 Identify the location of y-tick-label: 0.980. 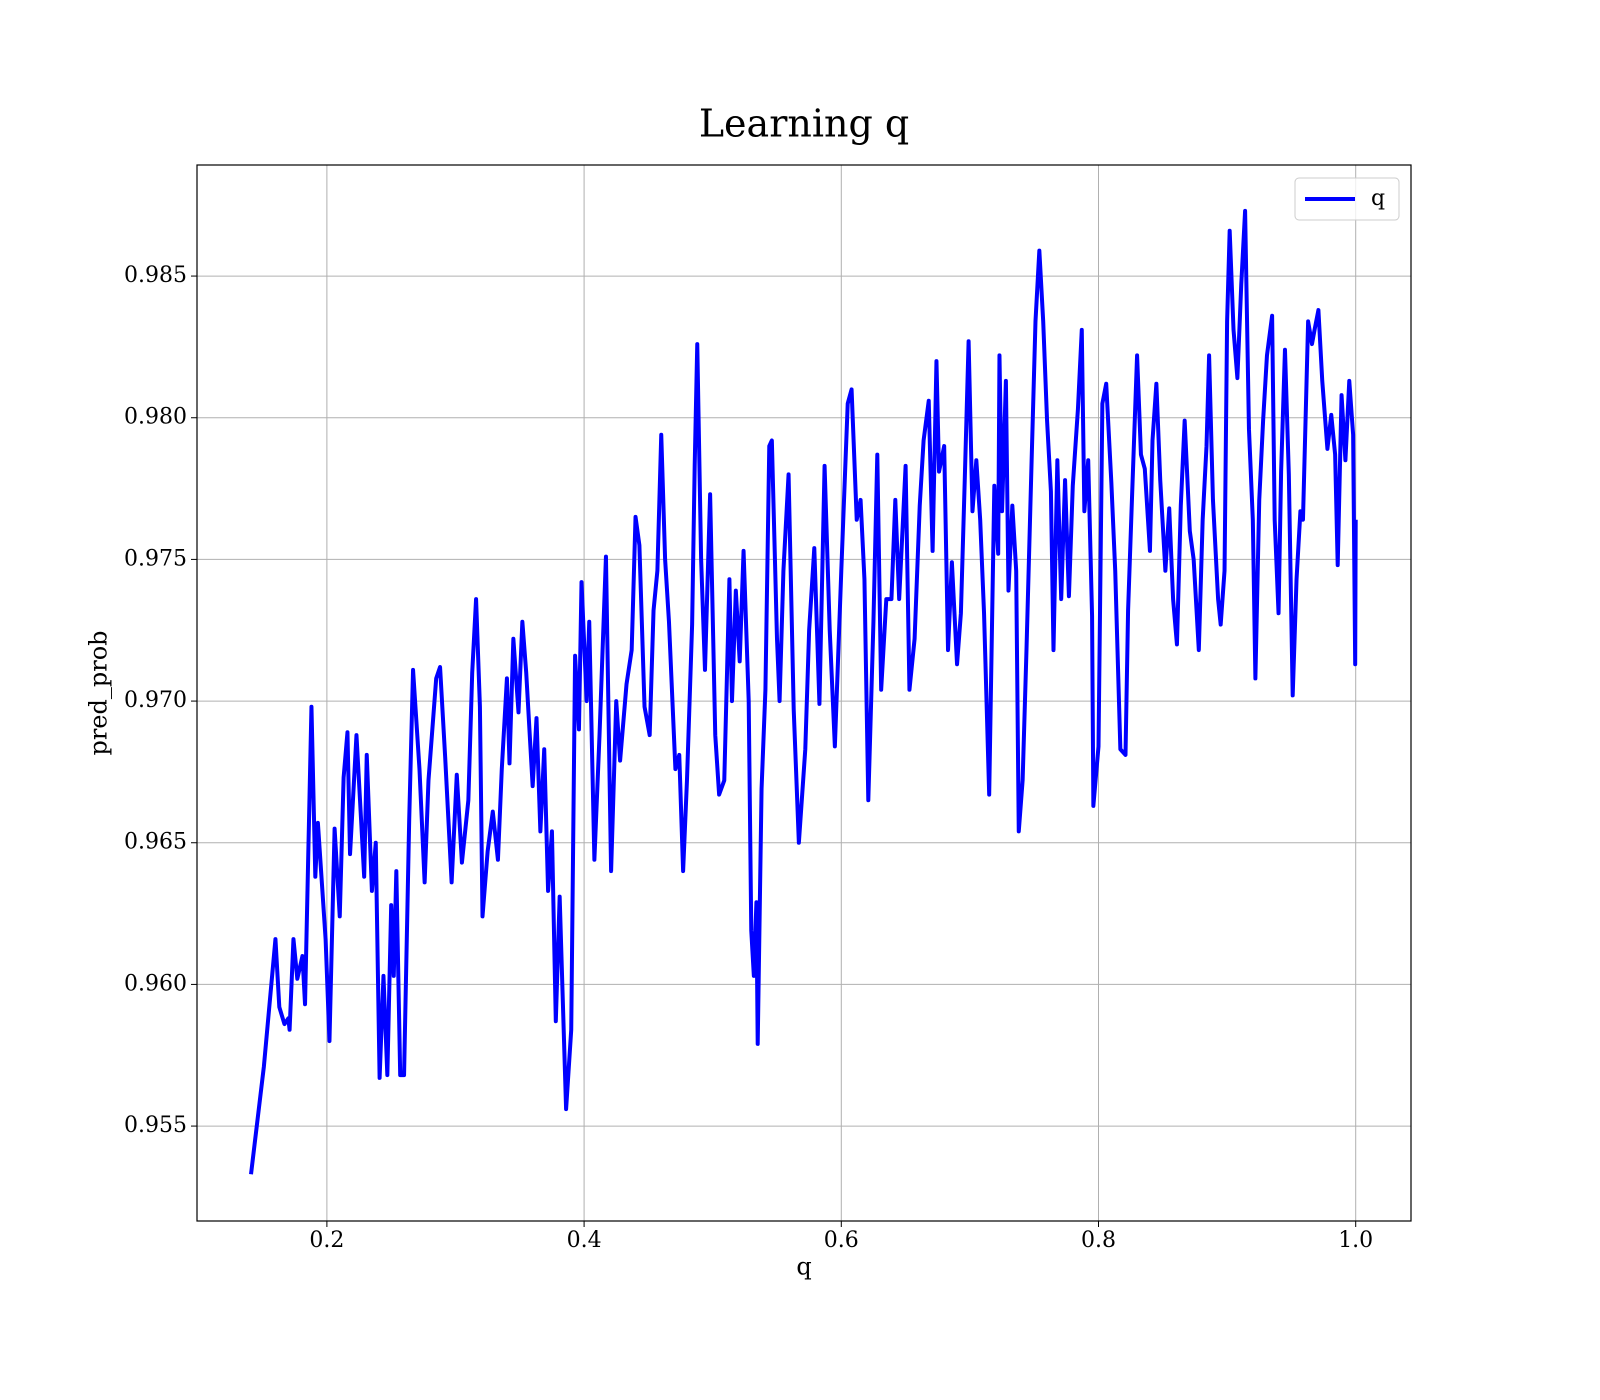
(155, 417).